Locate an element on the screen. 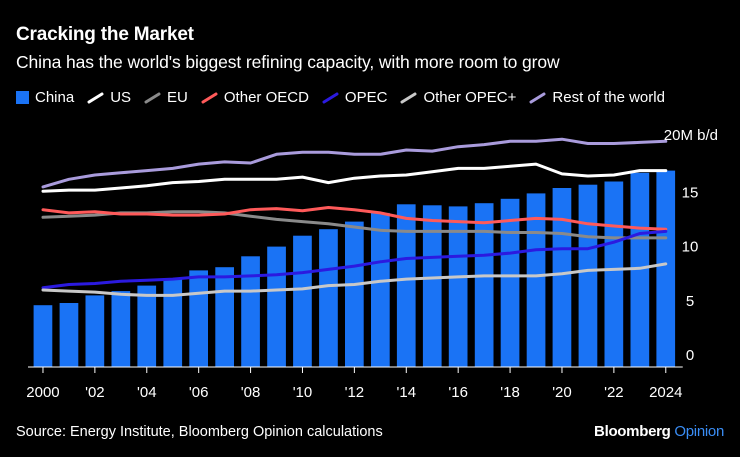 This screenshot has height=457, width=740. legend-item-china: China is located at coordinates (45, 97).